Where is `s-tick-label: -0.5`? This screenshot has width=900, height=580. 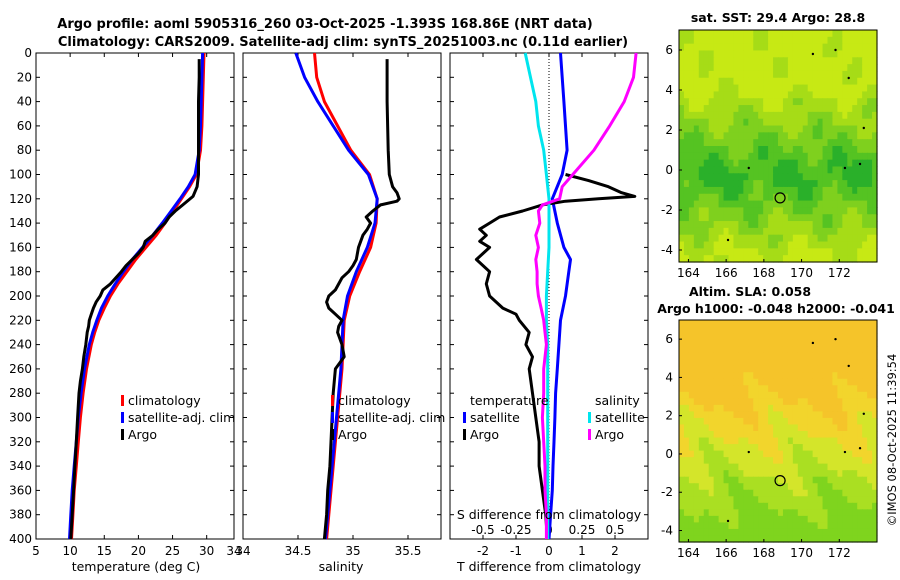
s-tick-label: -0.5 is located at coordinates (482, 530).